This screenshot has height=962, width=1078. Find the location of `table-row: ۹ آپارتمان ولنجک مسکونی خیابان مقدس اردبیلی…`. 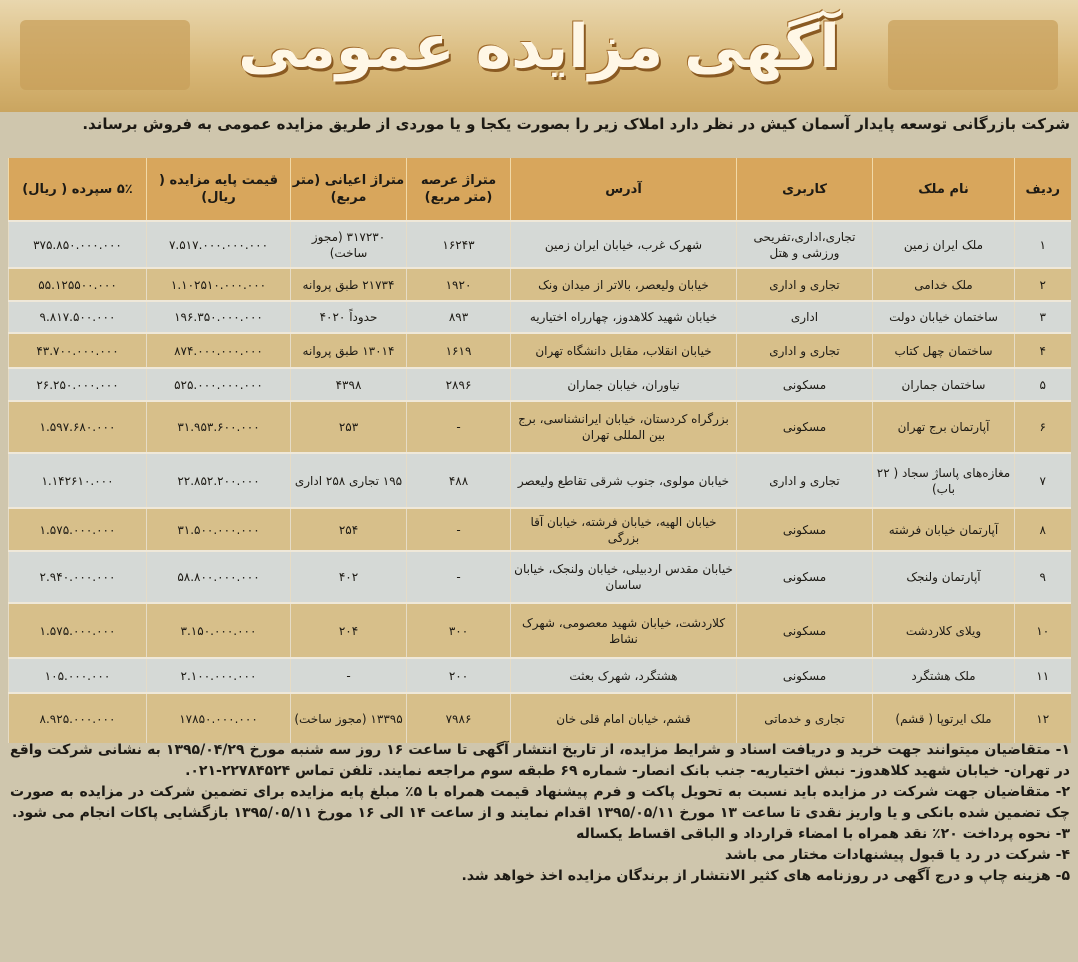

table-row: ۹ آپارتمان ولنجک مسکونی خیابان مقدس اردبیلی… is located at coordinates (539, 576).